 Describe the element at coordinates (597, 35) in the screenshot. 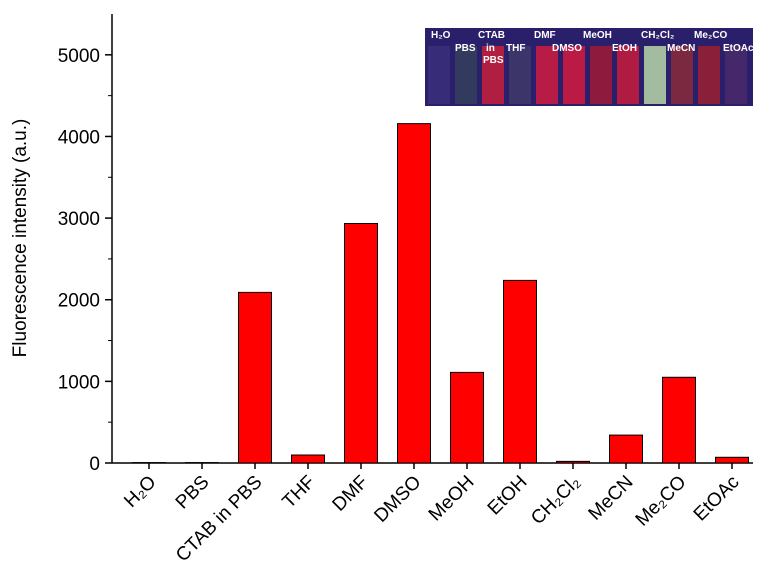

I see `inset-label: MeOH` at that location.